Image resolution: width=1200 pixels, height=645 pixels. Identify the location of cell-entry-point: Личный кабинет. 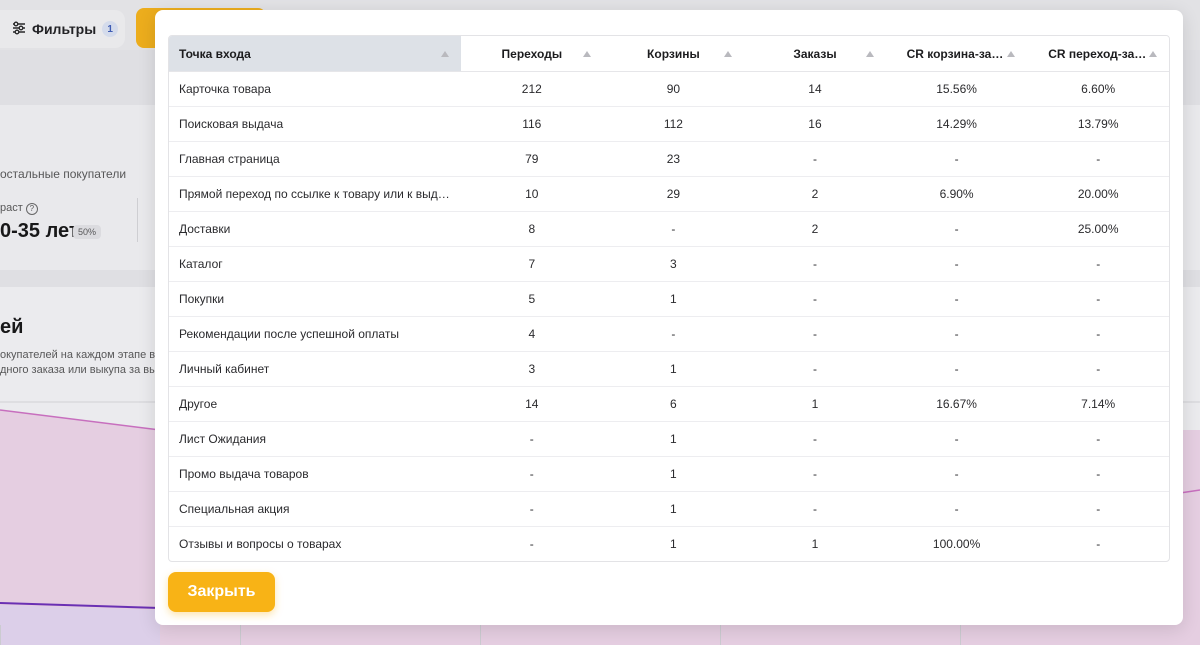
(315, 369).